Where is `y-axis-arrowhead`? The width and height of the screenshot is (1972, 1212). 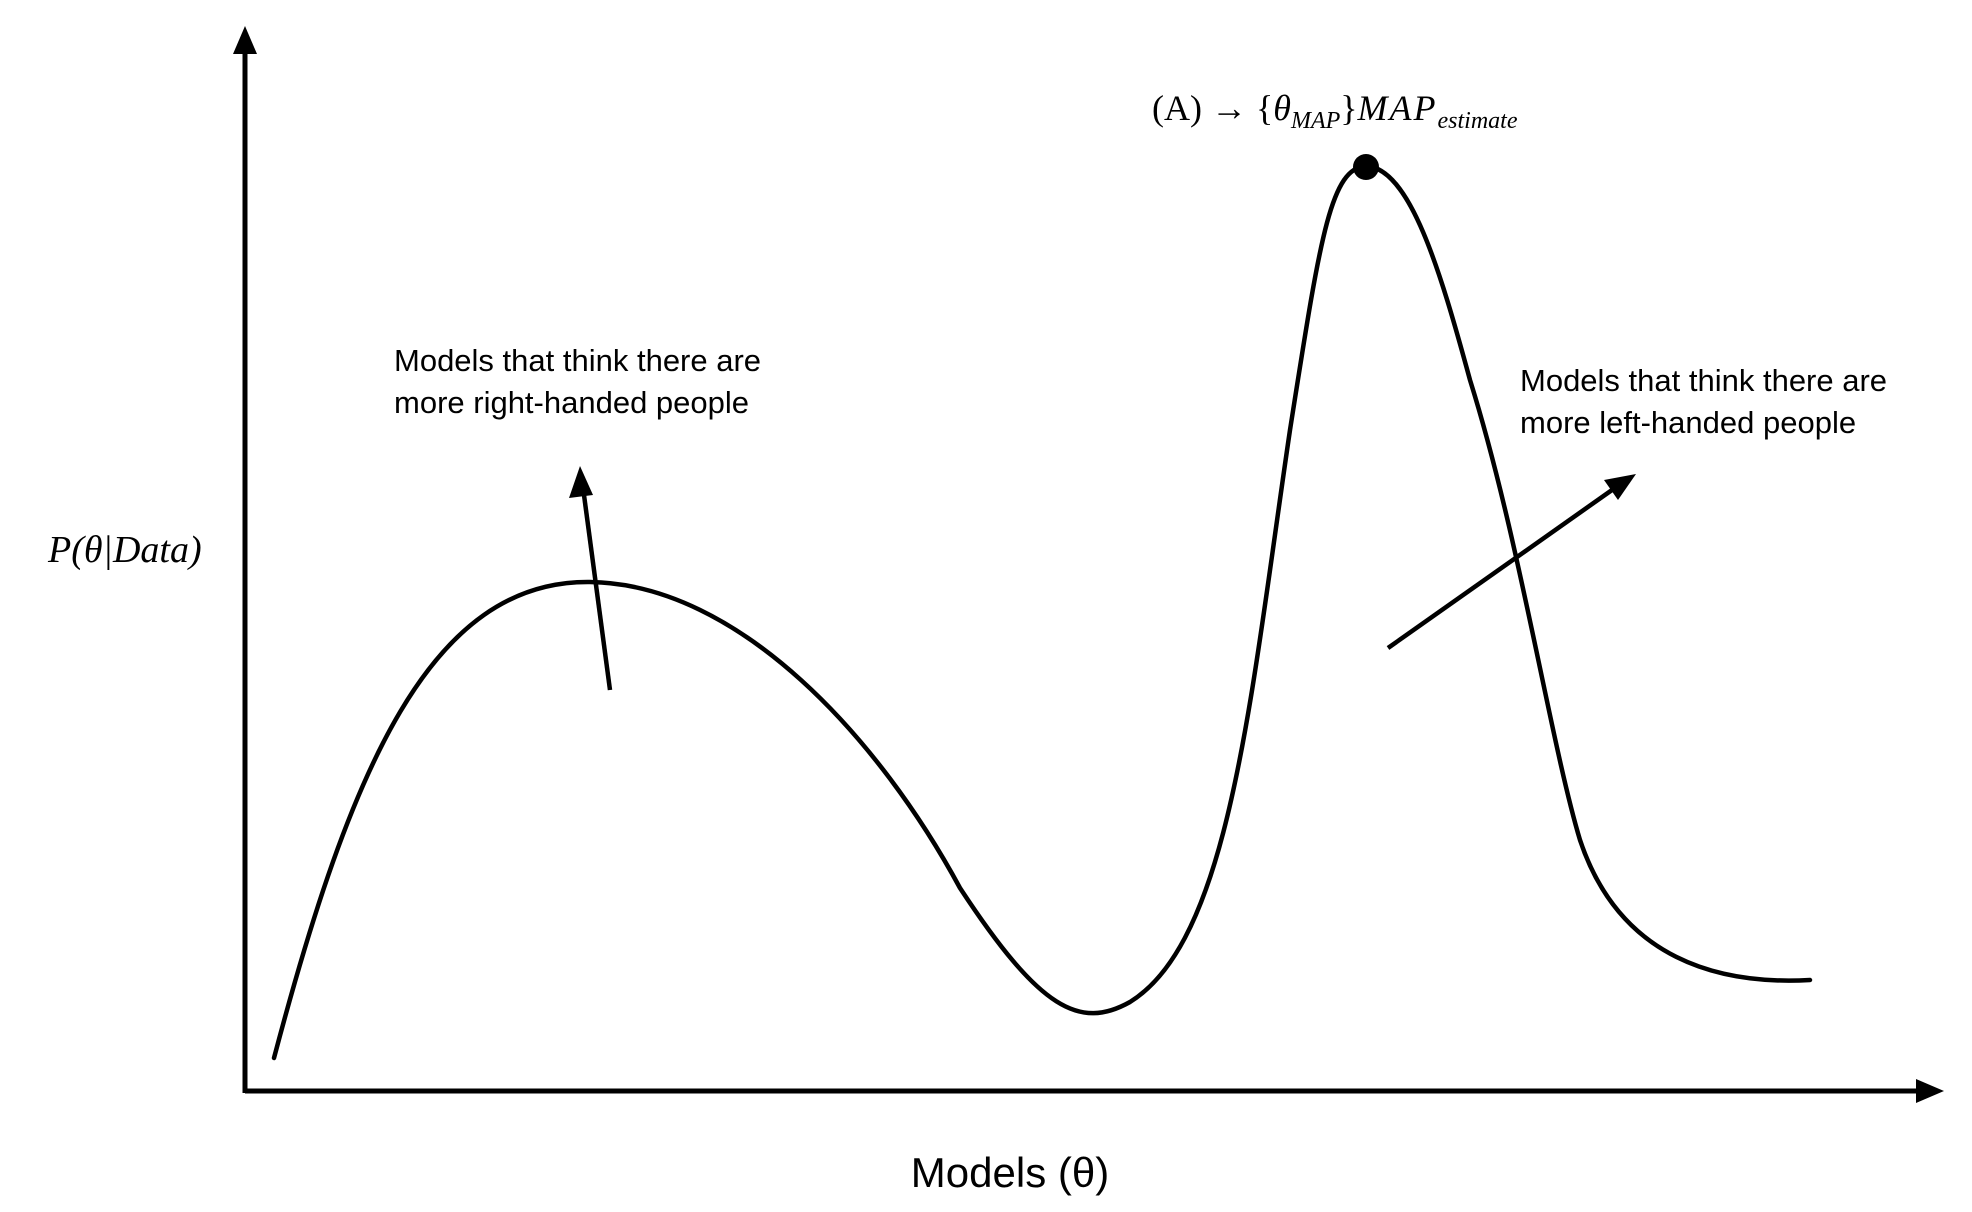
y-axis-arrowhead is located at coordinates (245, 40).